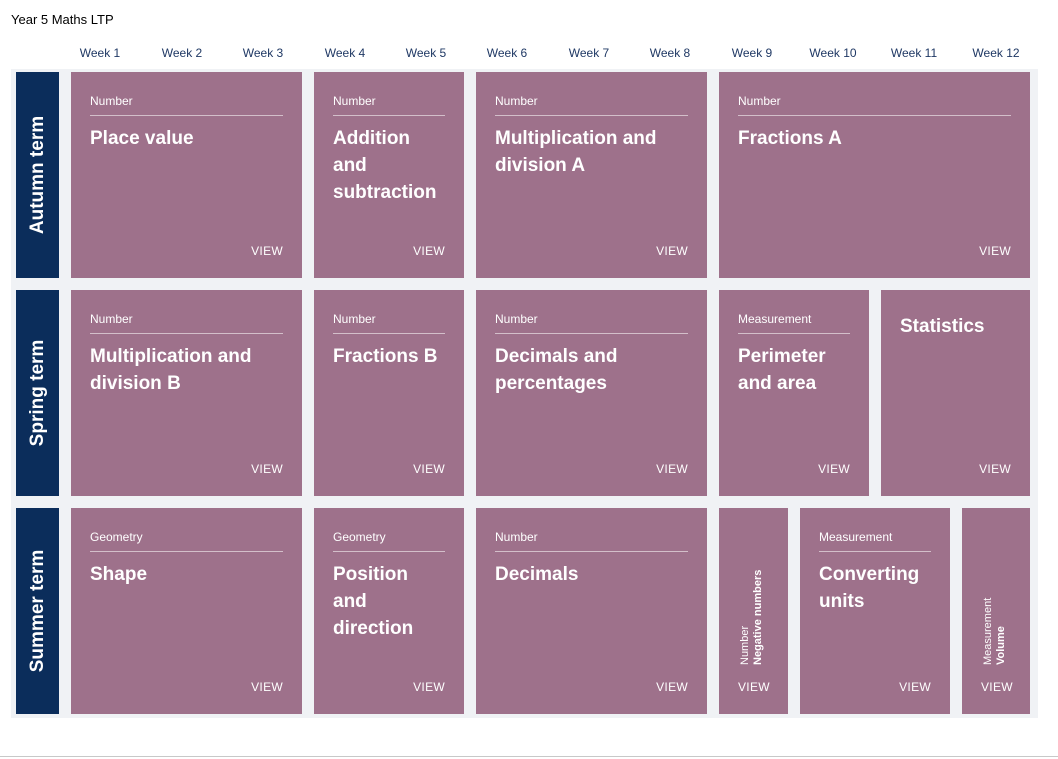 The height and width of the screenshot is (759, 1058). Describe the element at coordinates (752, 53) in the screenshot. I see `week-label: Week 9` at that location.